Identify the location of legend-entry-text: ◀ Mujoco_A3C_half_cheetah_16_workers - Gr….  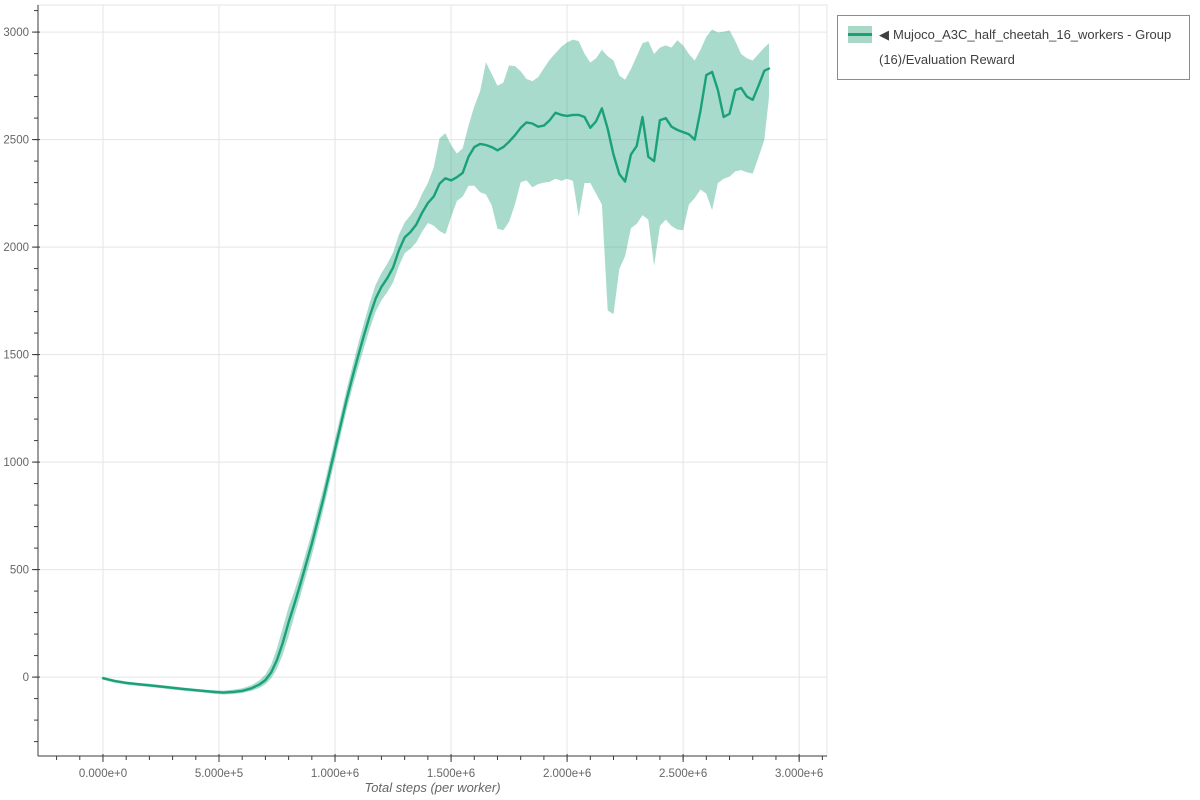
(1029, 47).